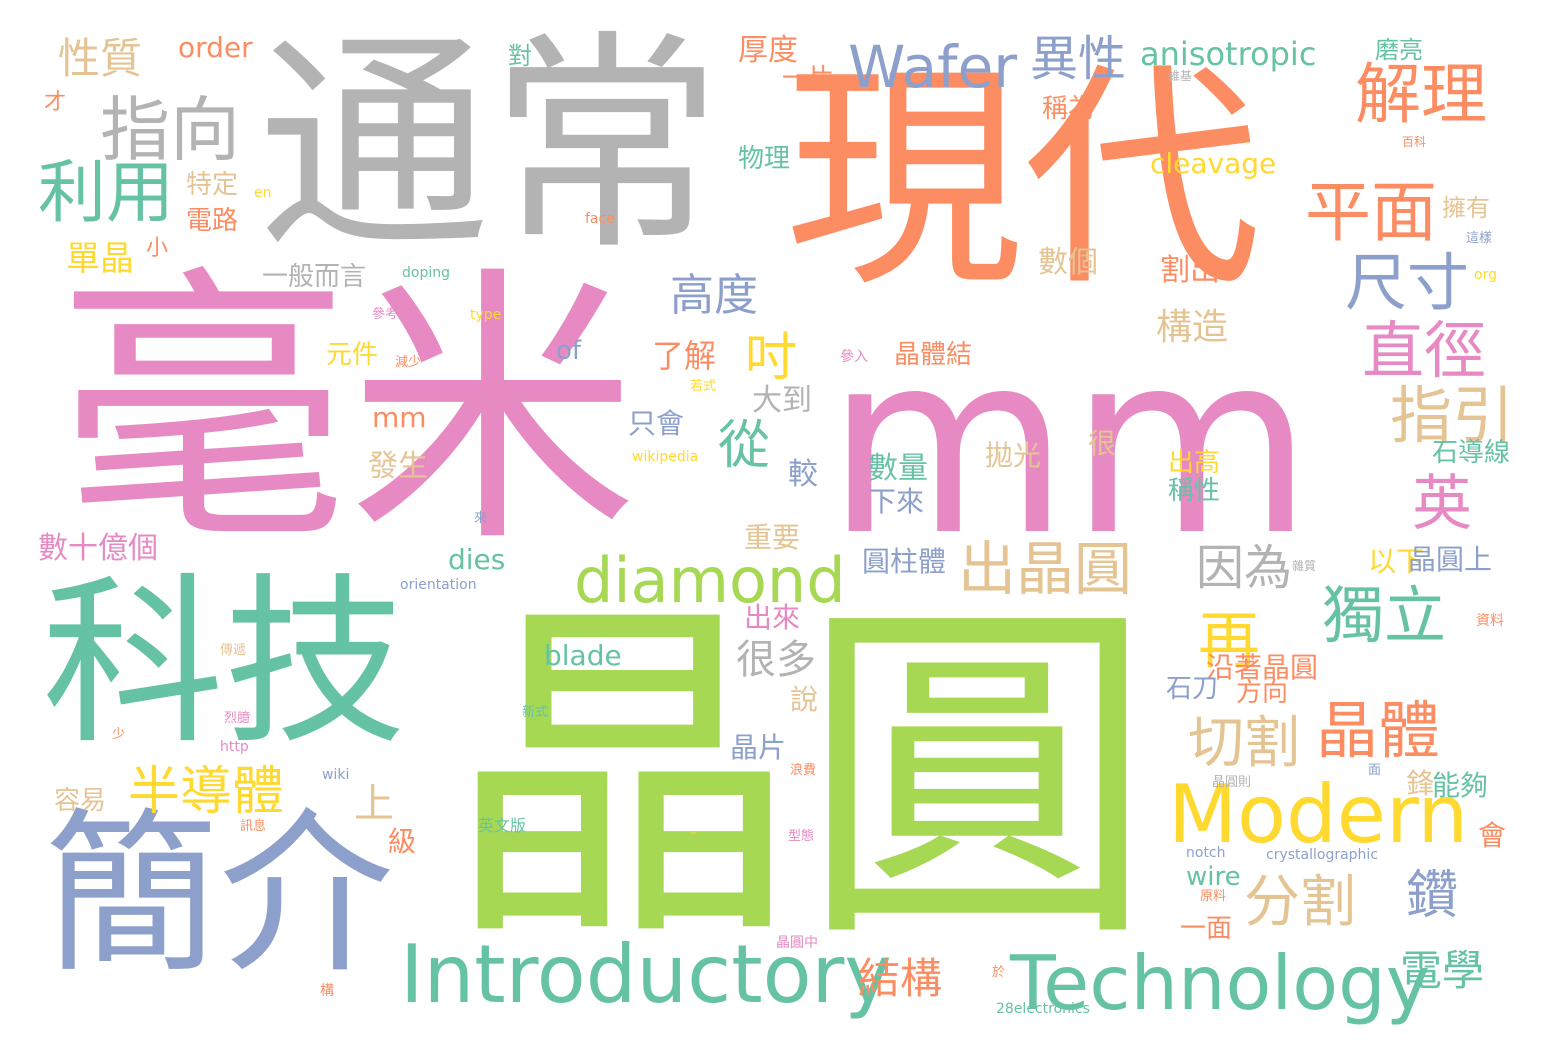 Image resolution: width=1548 pixels, height=1052 pixels. What do you see at coordinates (1013, 455) in the screenshot?
I see `word-pao: 拋光` at bounding box center [1013, 455].